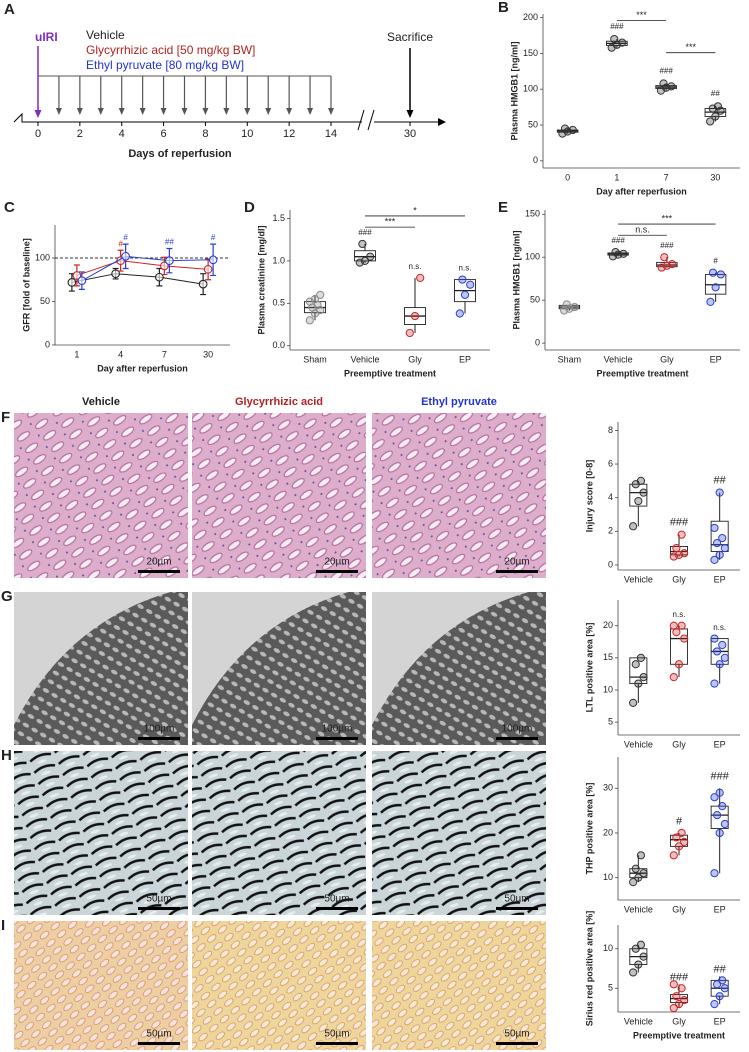 This screenshot has height=1052, width=749. I want to click on y-tick-label: 20, so click(608, 832).